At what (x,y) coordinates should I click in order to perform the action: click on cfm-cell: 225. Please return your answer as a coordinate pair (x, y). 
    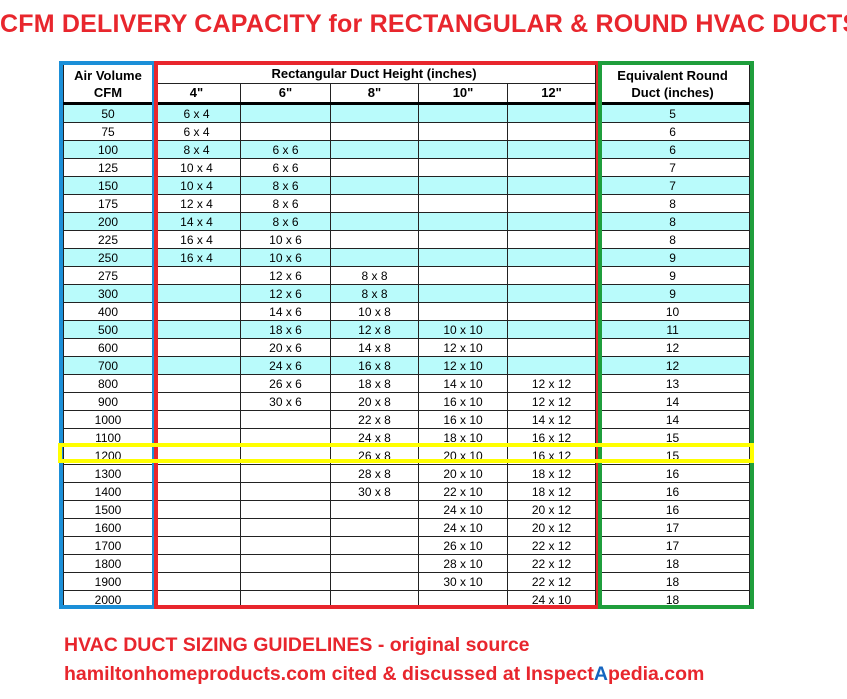
    Looking at the image, I should click on (108, 239).